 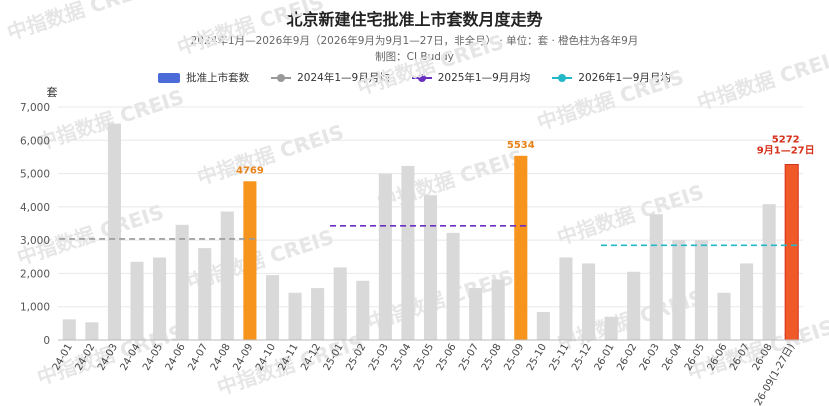 I want to click on x-tick-label: 26-02, so click(x=627, y=357).